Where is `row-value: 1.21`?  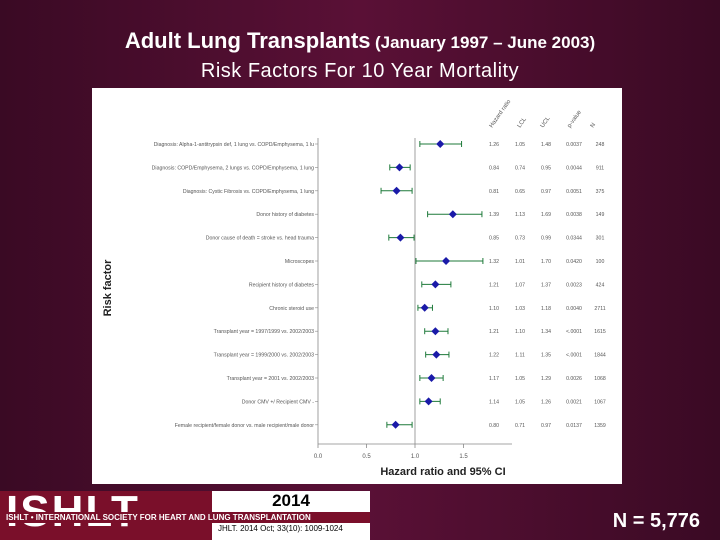 row-value: 1.21 is located at coordinates (494, 332).